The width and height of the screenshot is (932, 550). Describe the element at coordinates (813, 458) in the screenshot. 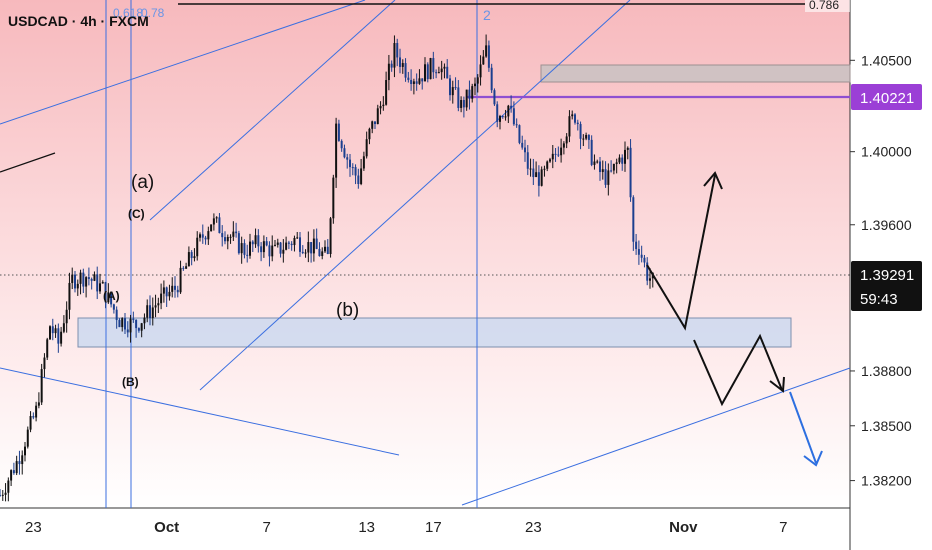

I see `blue-arrowhead` at that location.